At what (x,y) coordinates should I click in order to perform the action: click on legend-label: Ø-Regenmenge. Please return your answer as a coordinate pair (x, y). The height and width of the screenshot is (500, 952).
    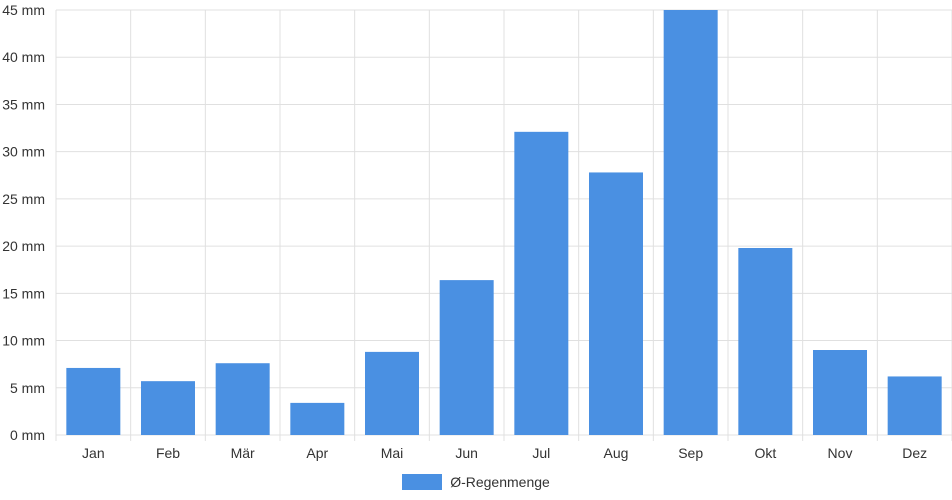
    Looking at the image, I should click on (500, 482).